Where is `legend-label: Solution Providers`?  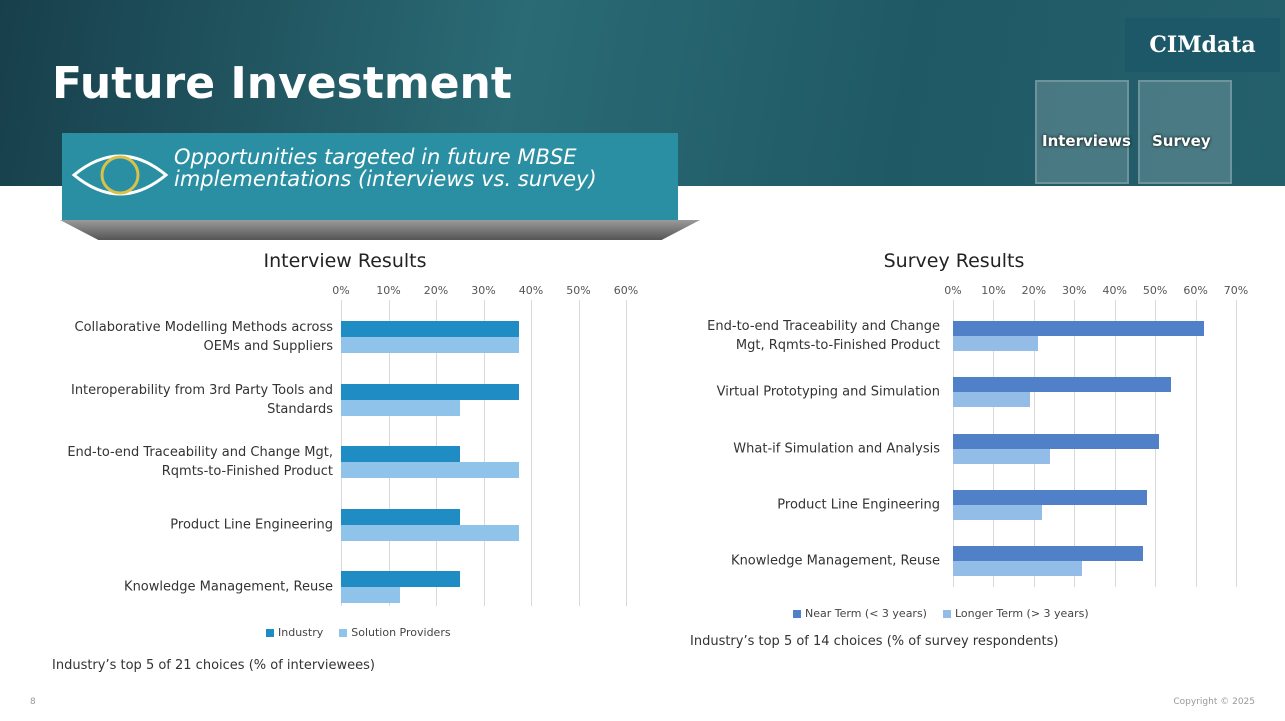
legend-label: Solution Providers is located at coordinates (401, 632).